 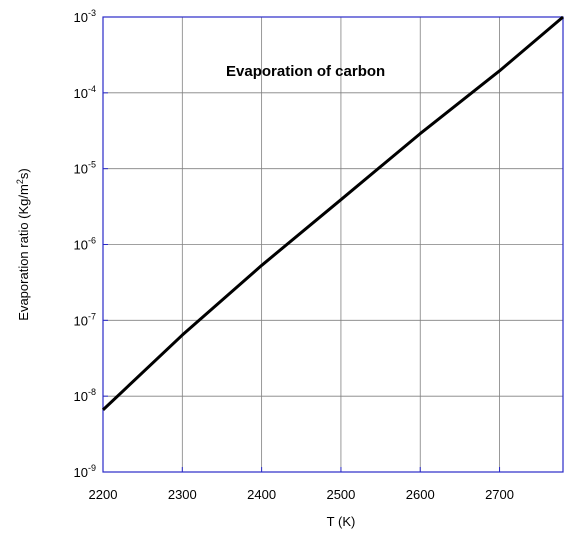 I want to click on x-axis-label: T (K), so click(x=341, y=521).